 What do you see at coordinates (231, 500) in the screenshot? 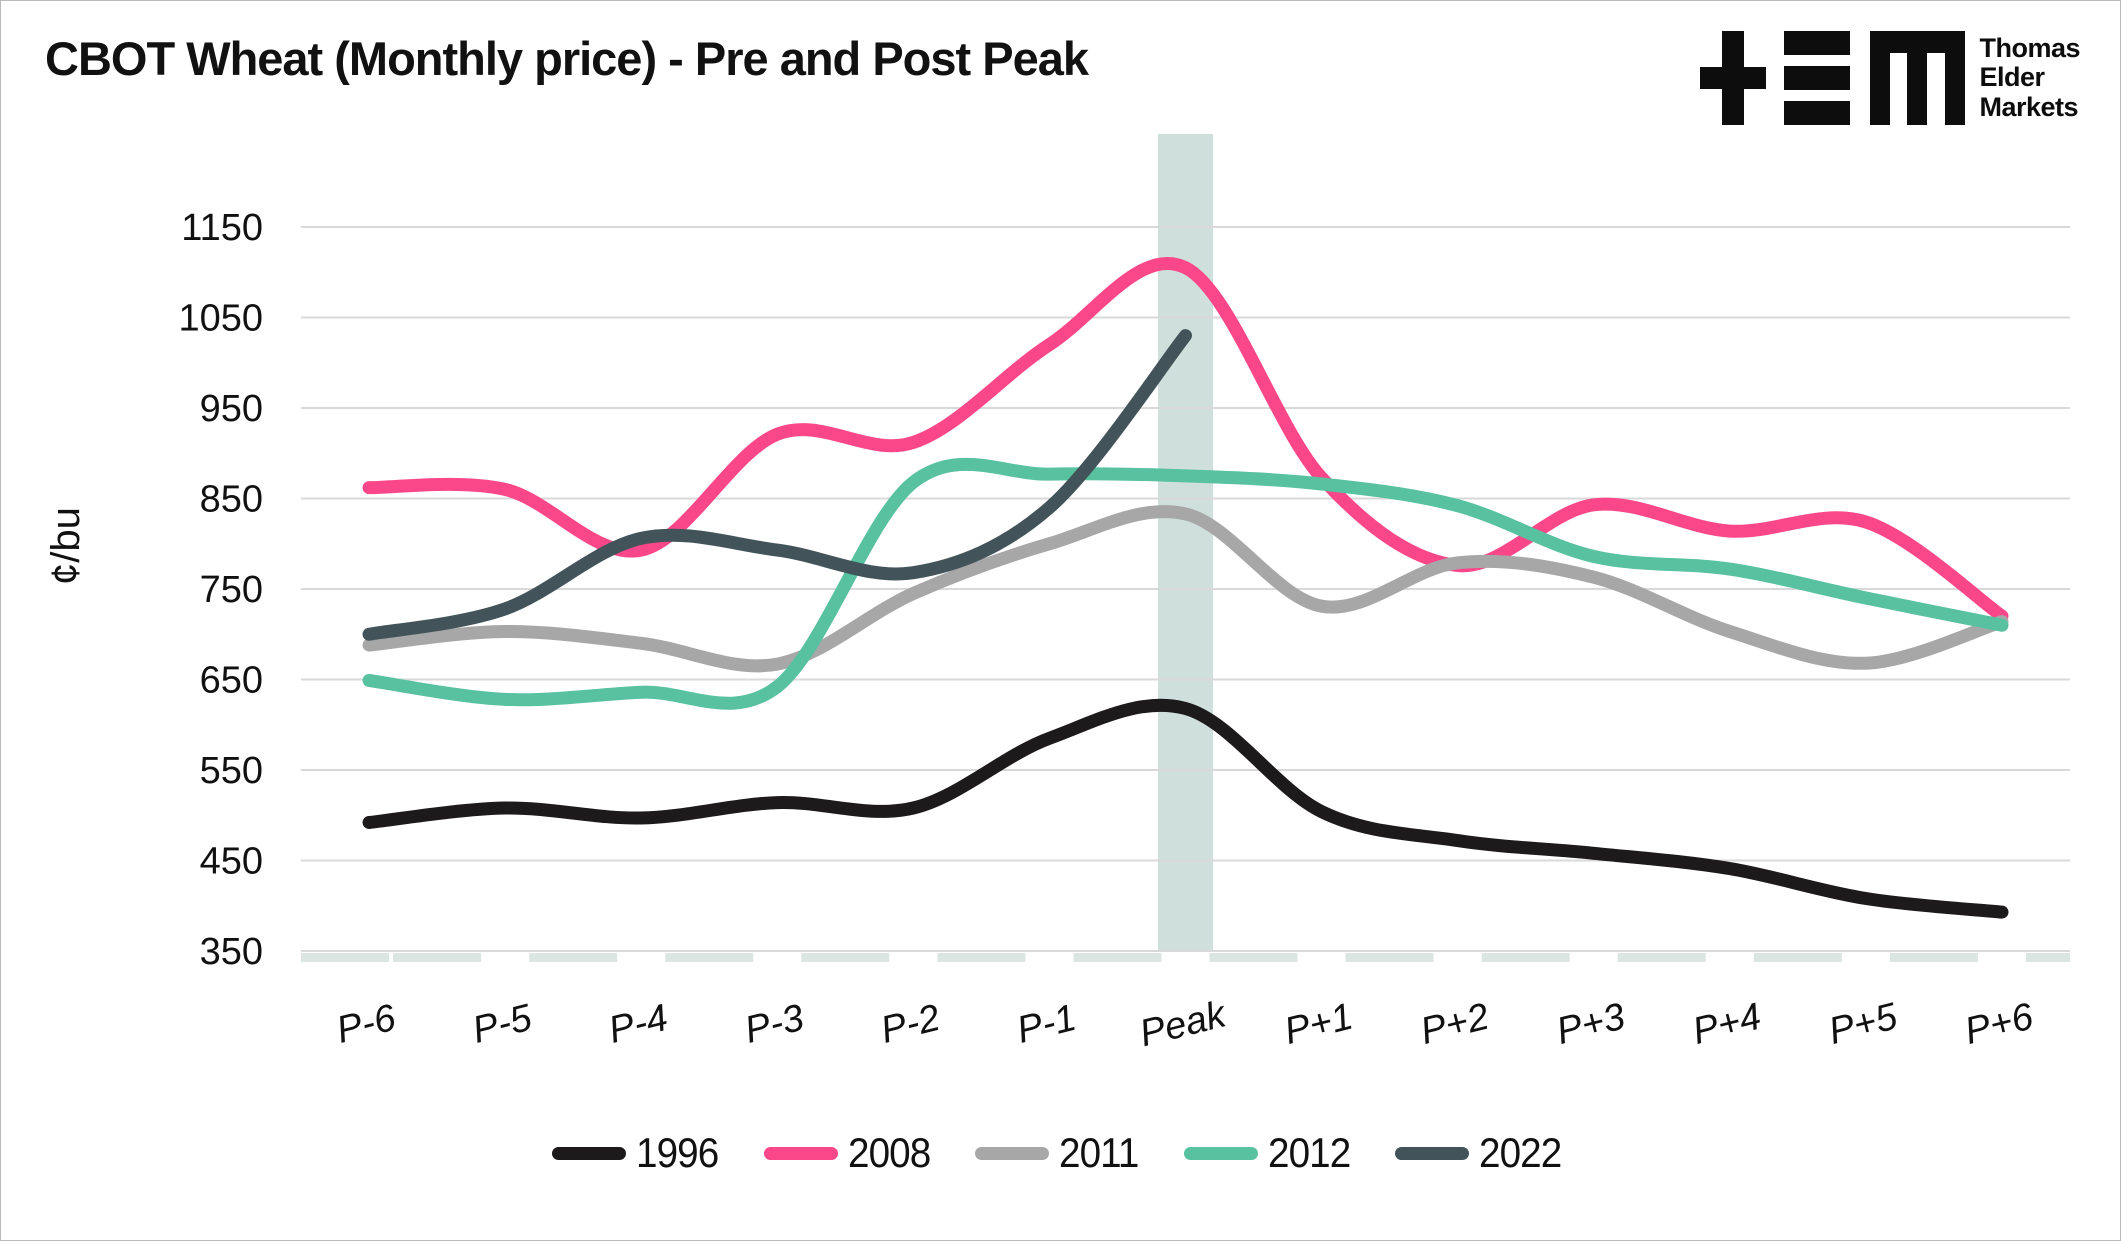
I see `y-tick-label-850: 850` at bounding box center [231, 500].